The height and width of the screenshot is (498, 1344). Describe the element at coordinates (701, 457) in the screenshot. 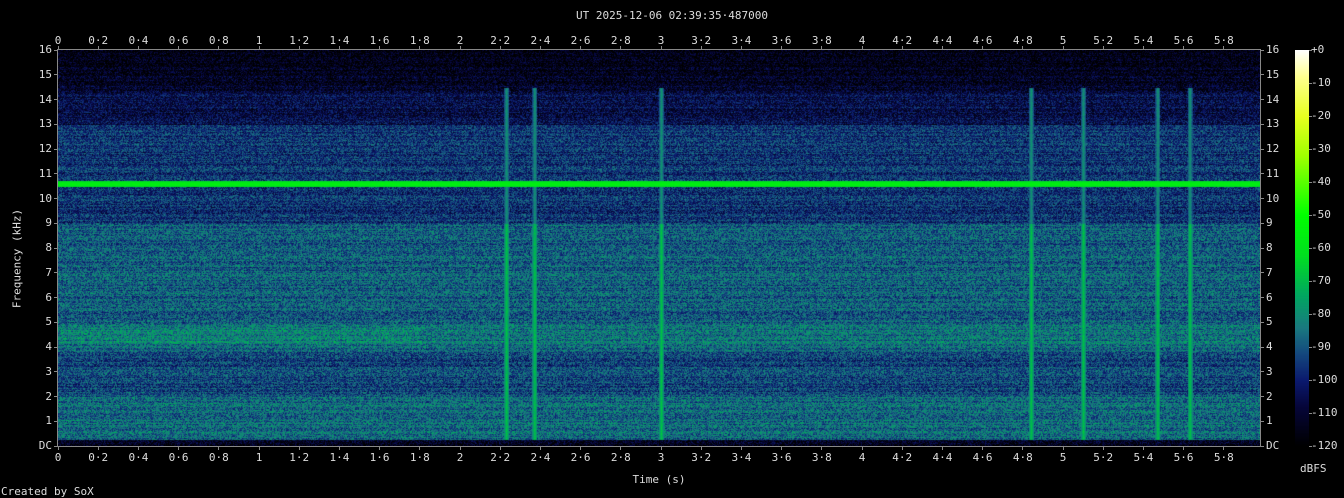

I see `x-tick-label-bottom: 3·2` at that location.